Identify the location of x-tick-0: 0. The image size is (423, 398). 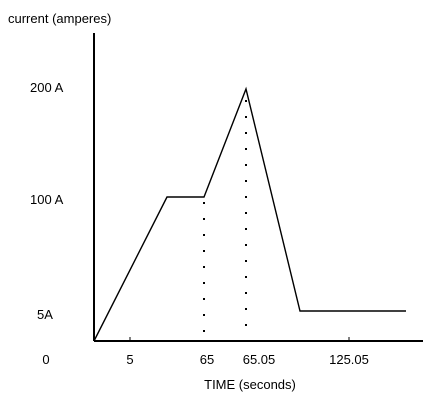
(45, 359).